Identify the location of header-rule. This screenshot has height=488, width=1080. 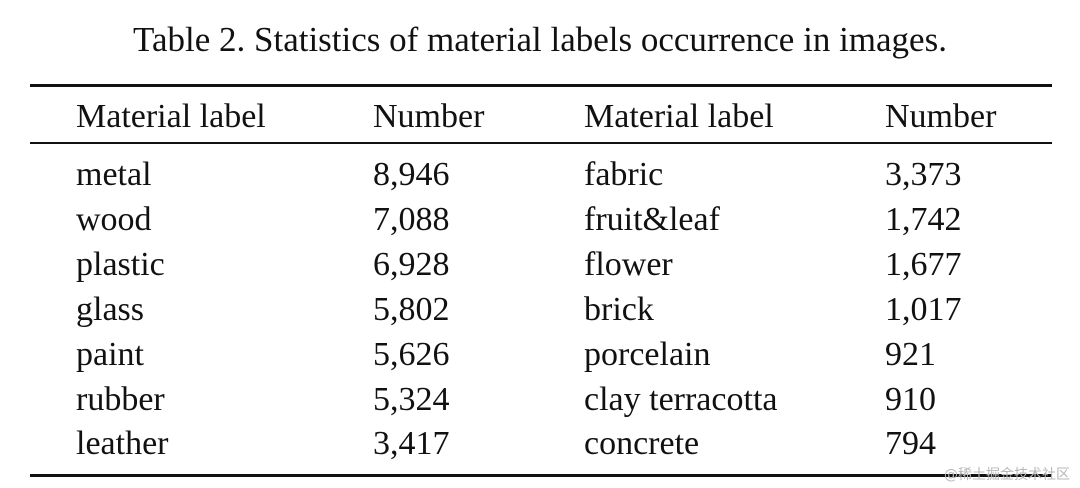
(541, 143).